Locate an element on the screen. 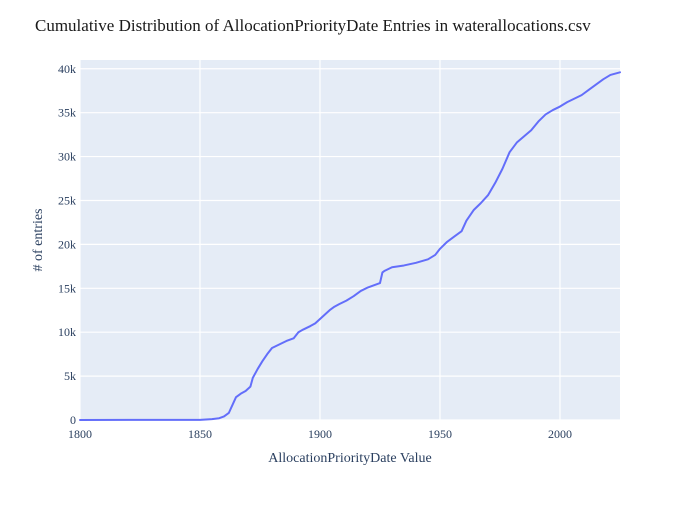 This screenshot has width=700, height=505. y-tick-label: 35k is located at coordinates (67, 113).